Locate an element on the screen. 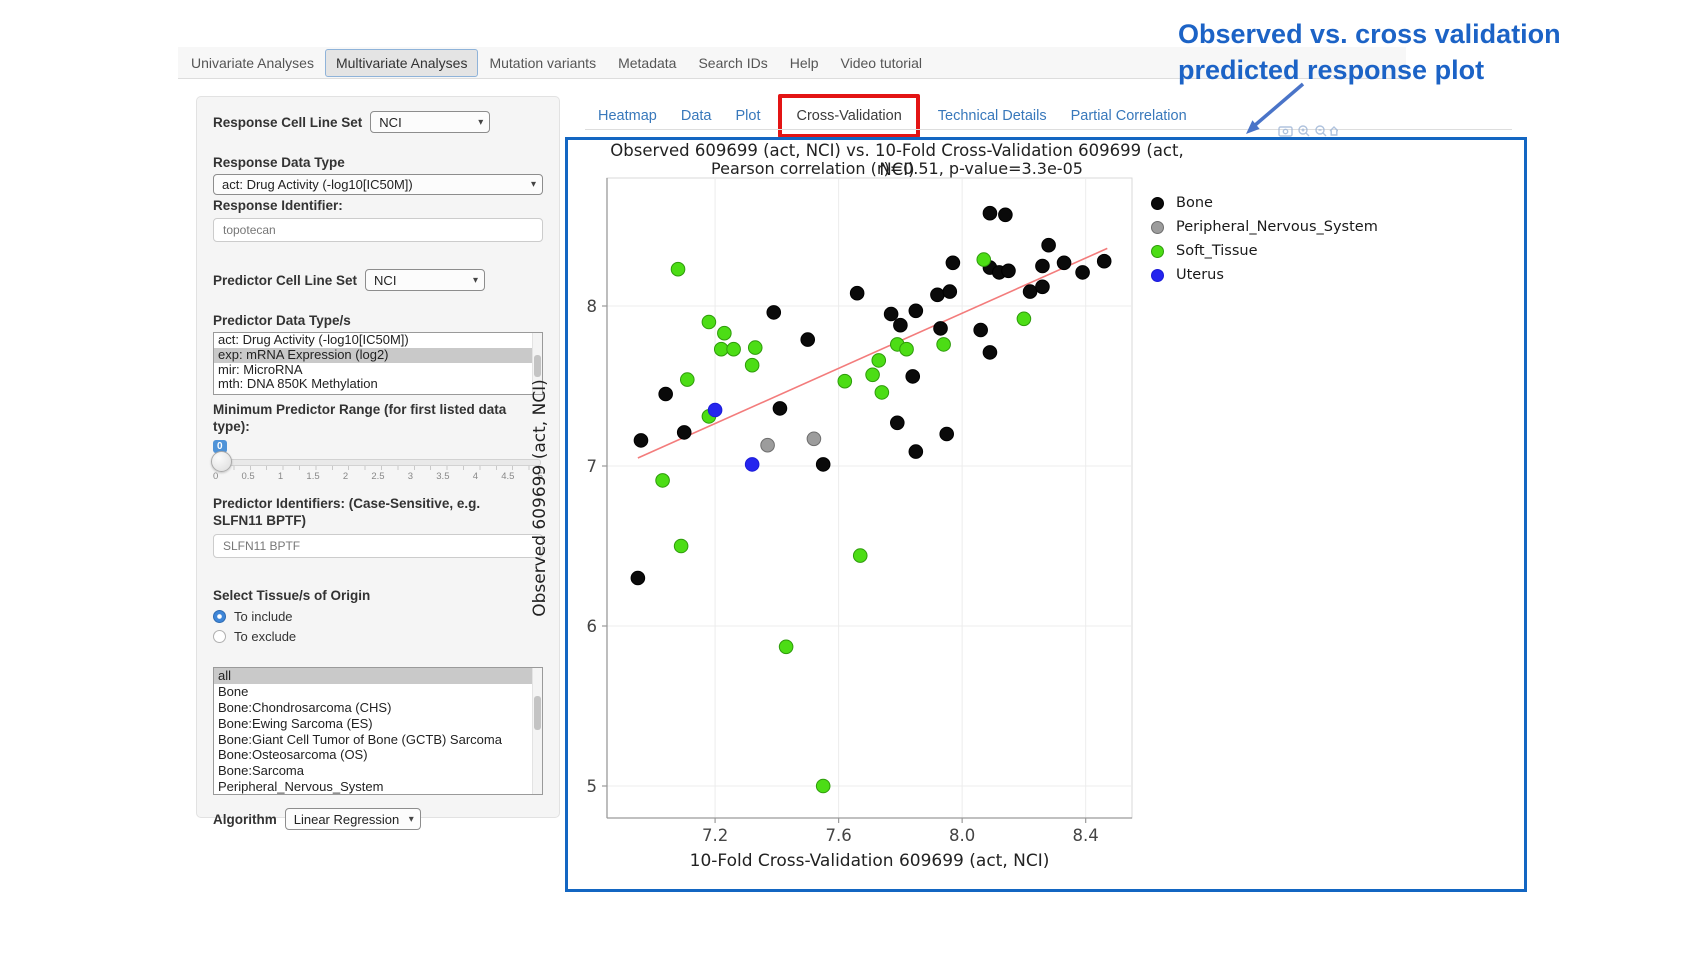  algorithm-select: Linear Regression ▾ is located at coordinates (352, 819).